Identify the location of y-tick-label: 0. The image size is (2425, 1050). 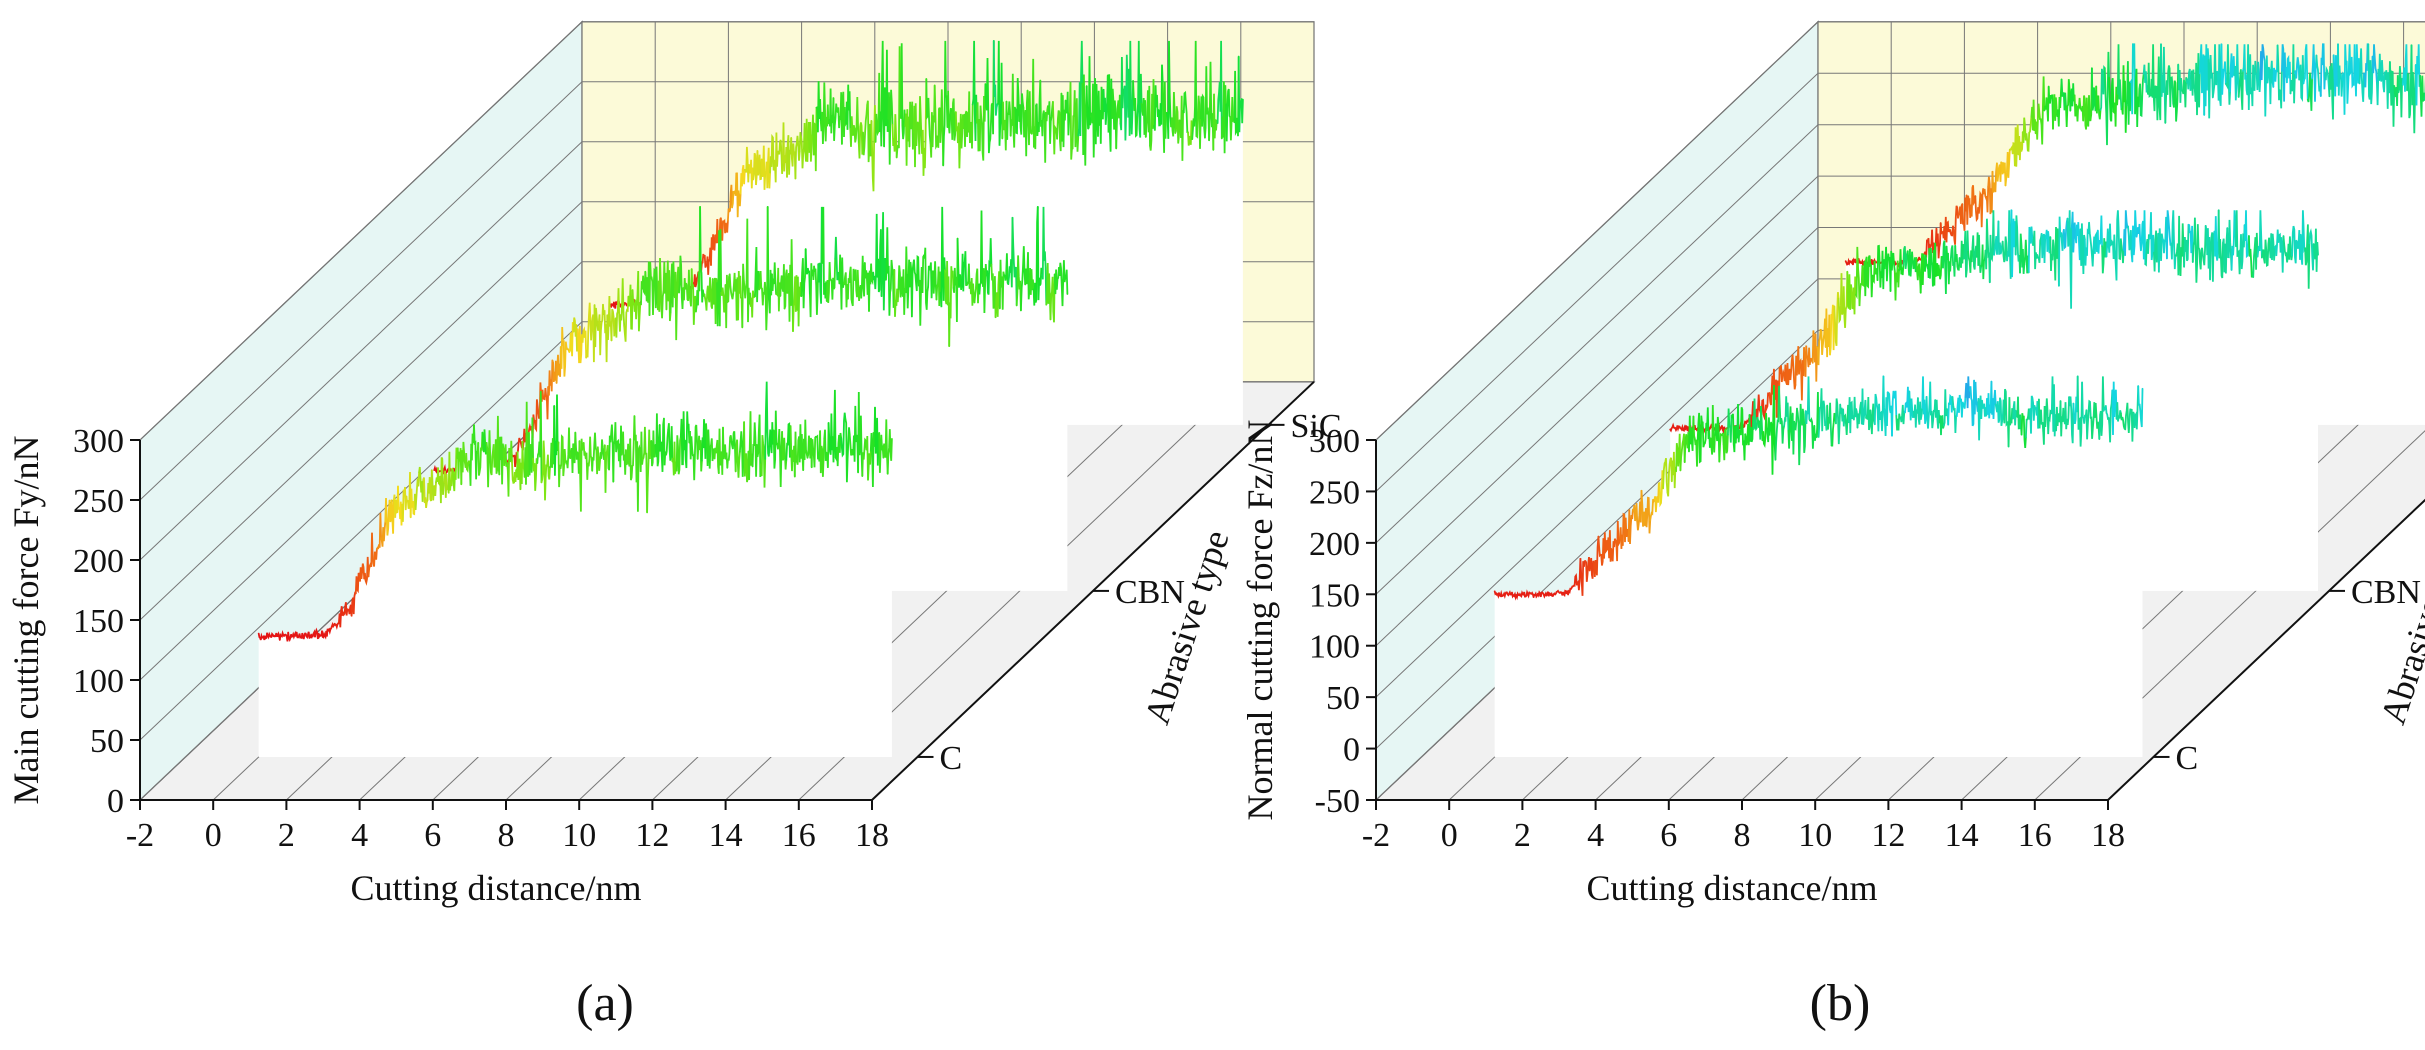
(115, 801).